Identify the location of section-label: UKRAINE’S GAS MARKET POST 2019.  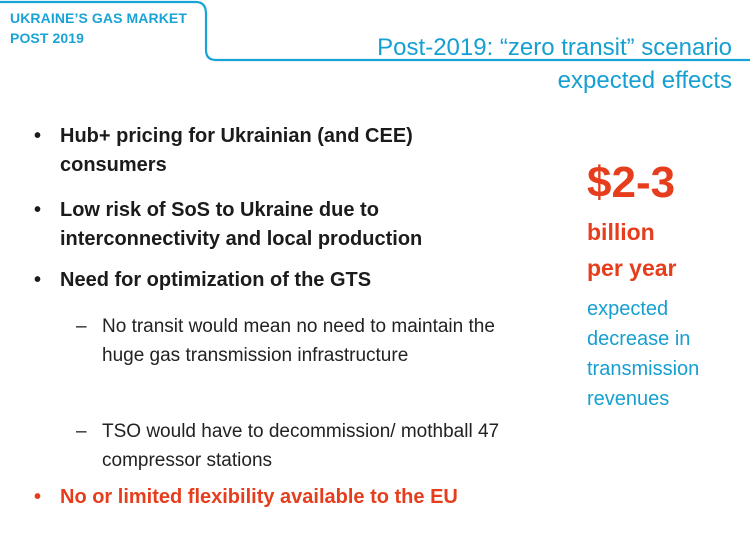
(98, 28).